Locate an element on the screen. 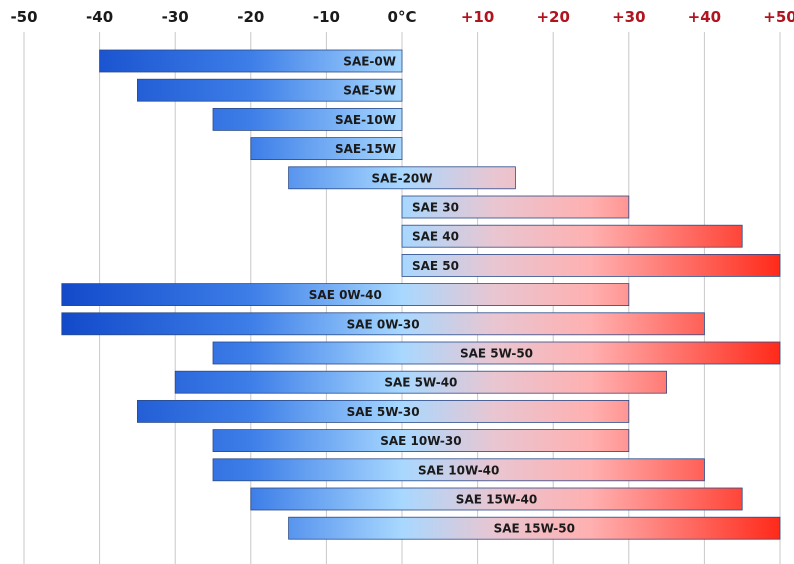 This screenshot has width=794, height=564. bar-label: SAE-5W is located at coordinates (369, 91).